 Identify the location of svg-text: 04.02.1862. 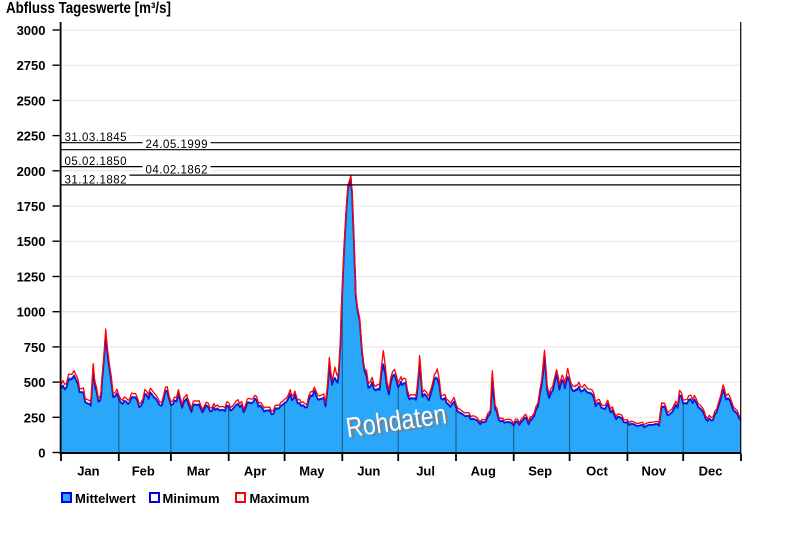
(177, 171).